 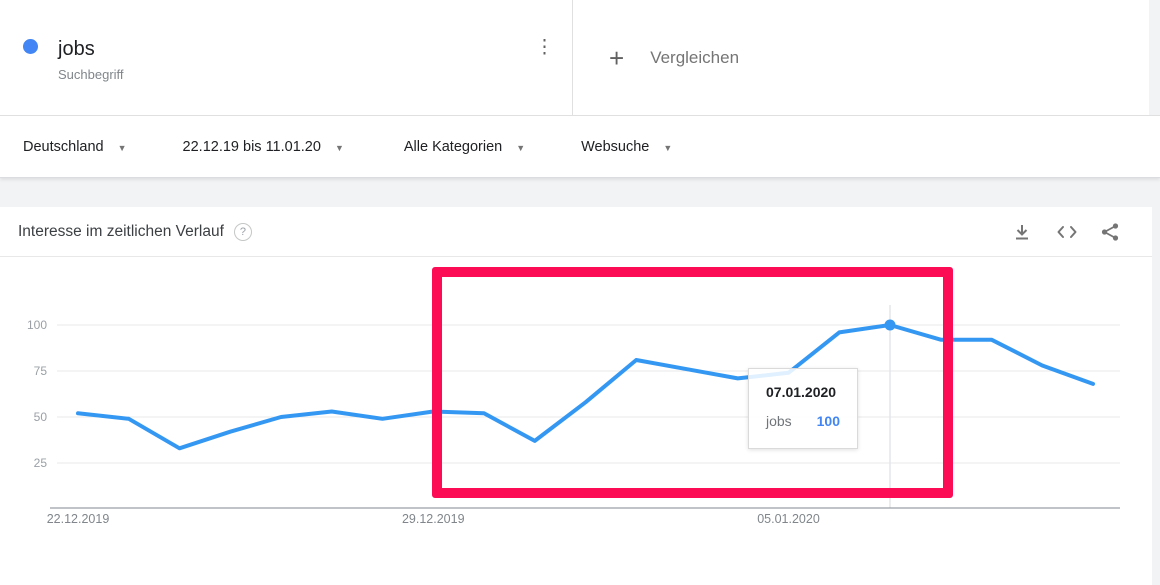 I want to click on category-filter-dropdown: Alle Kategorien ▼, so click(x=464, y=147).